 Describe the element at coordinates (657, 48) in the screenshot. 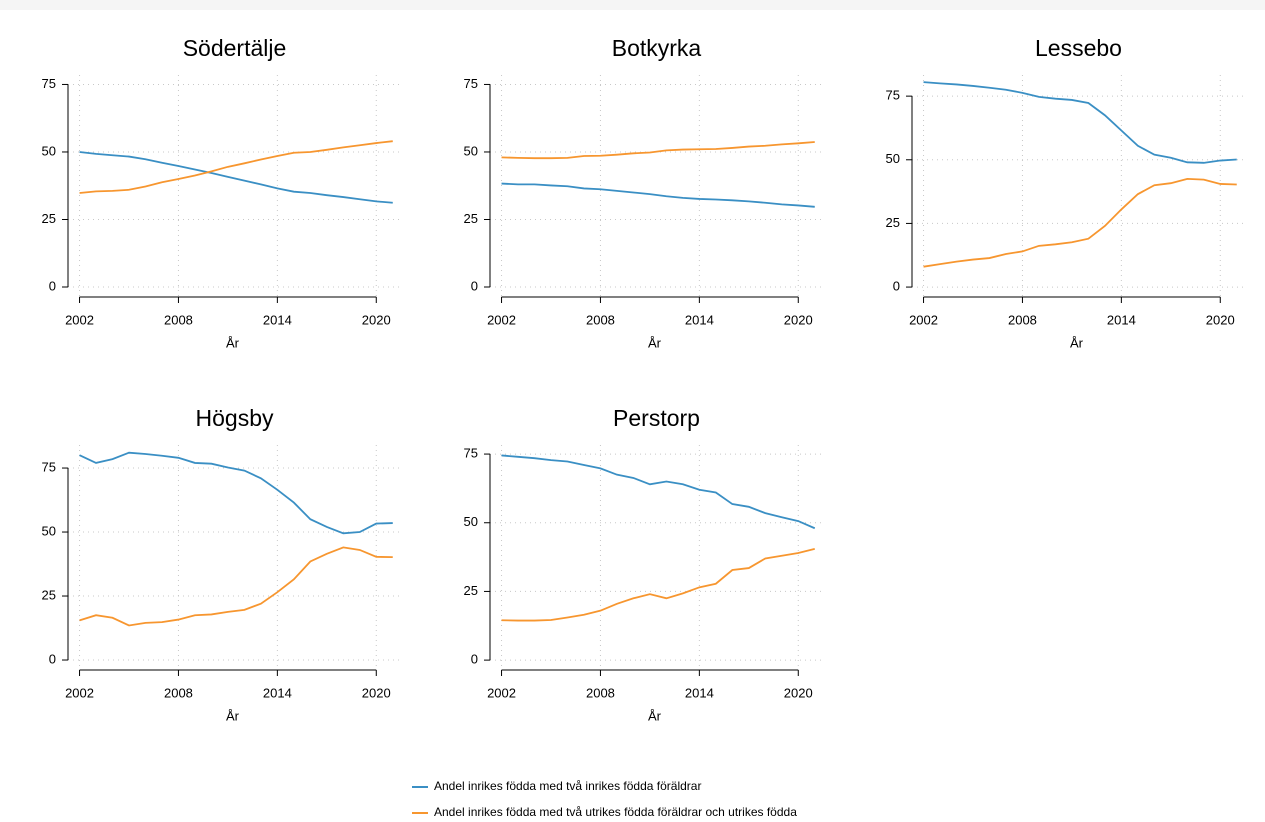

I see `panel-title: Botkyrka` at that location.